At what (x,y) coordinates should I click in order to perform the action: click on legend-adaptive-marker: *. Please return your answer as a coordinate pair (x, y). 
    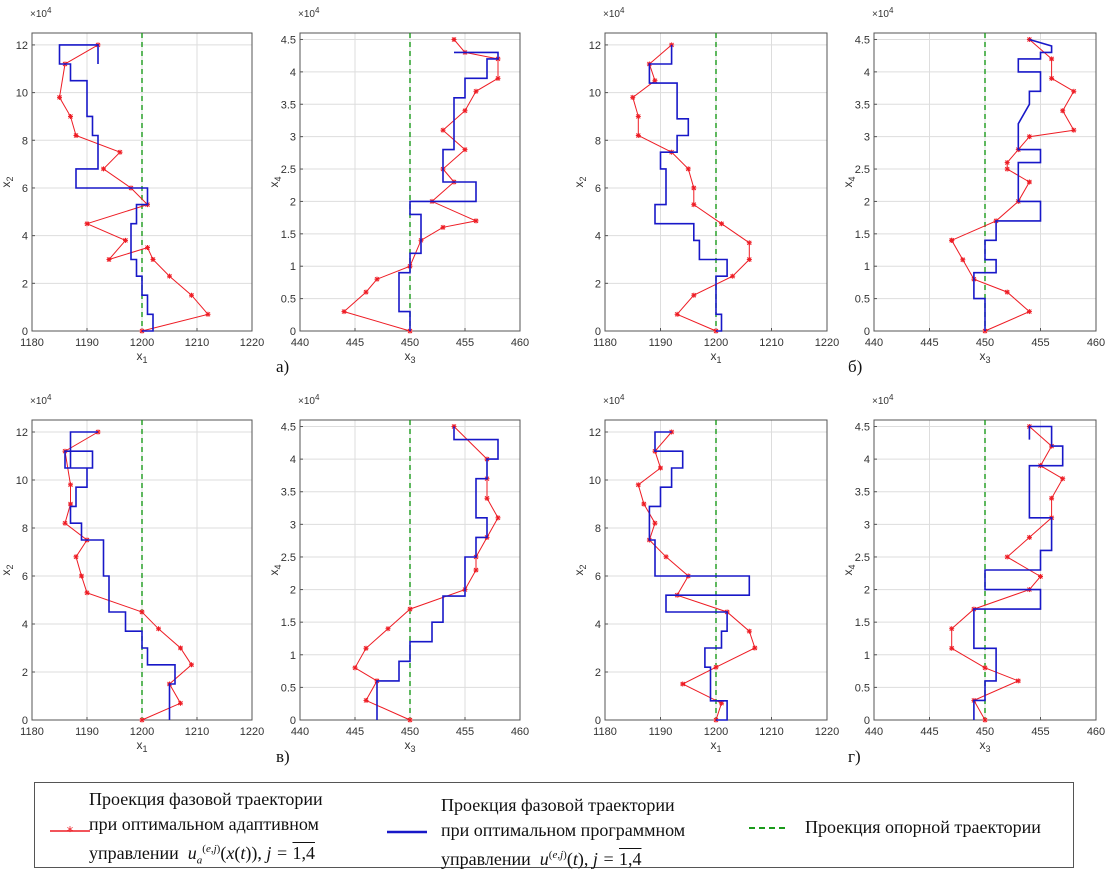
    Looking at the image, I should click on (70, 831).